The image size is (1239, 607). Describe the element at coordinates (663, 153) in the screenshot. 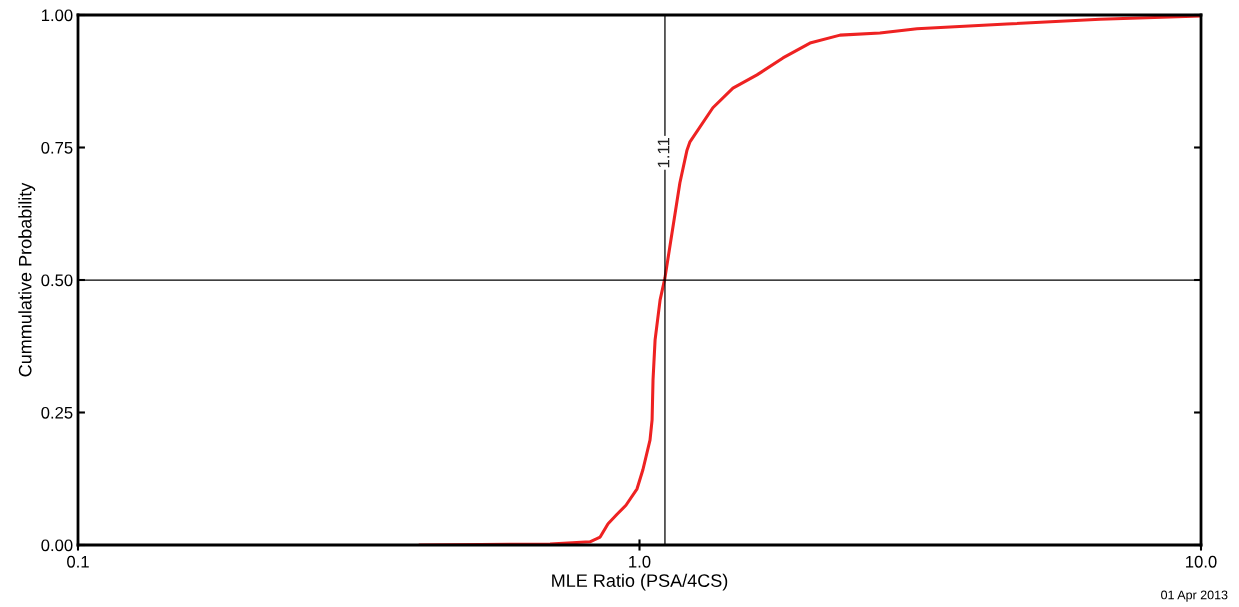

I see `ref-line-label: 1.11` at that location.